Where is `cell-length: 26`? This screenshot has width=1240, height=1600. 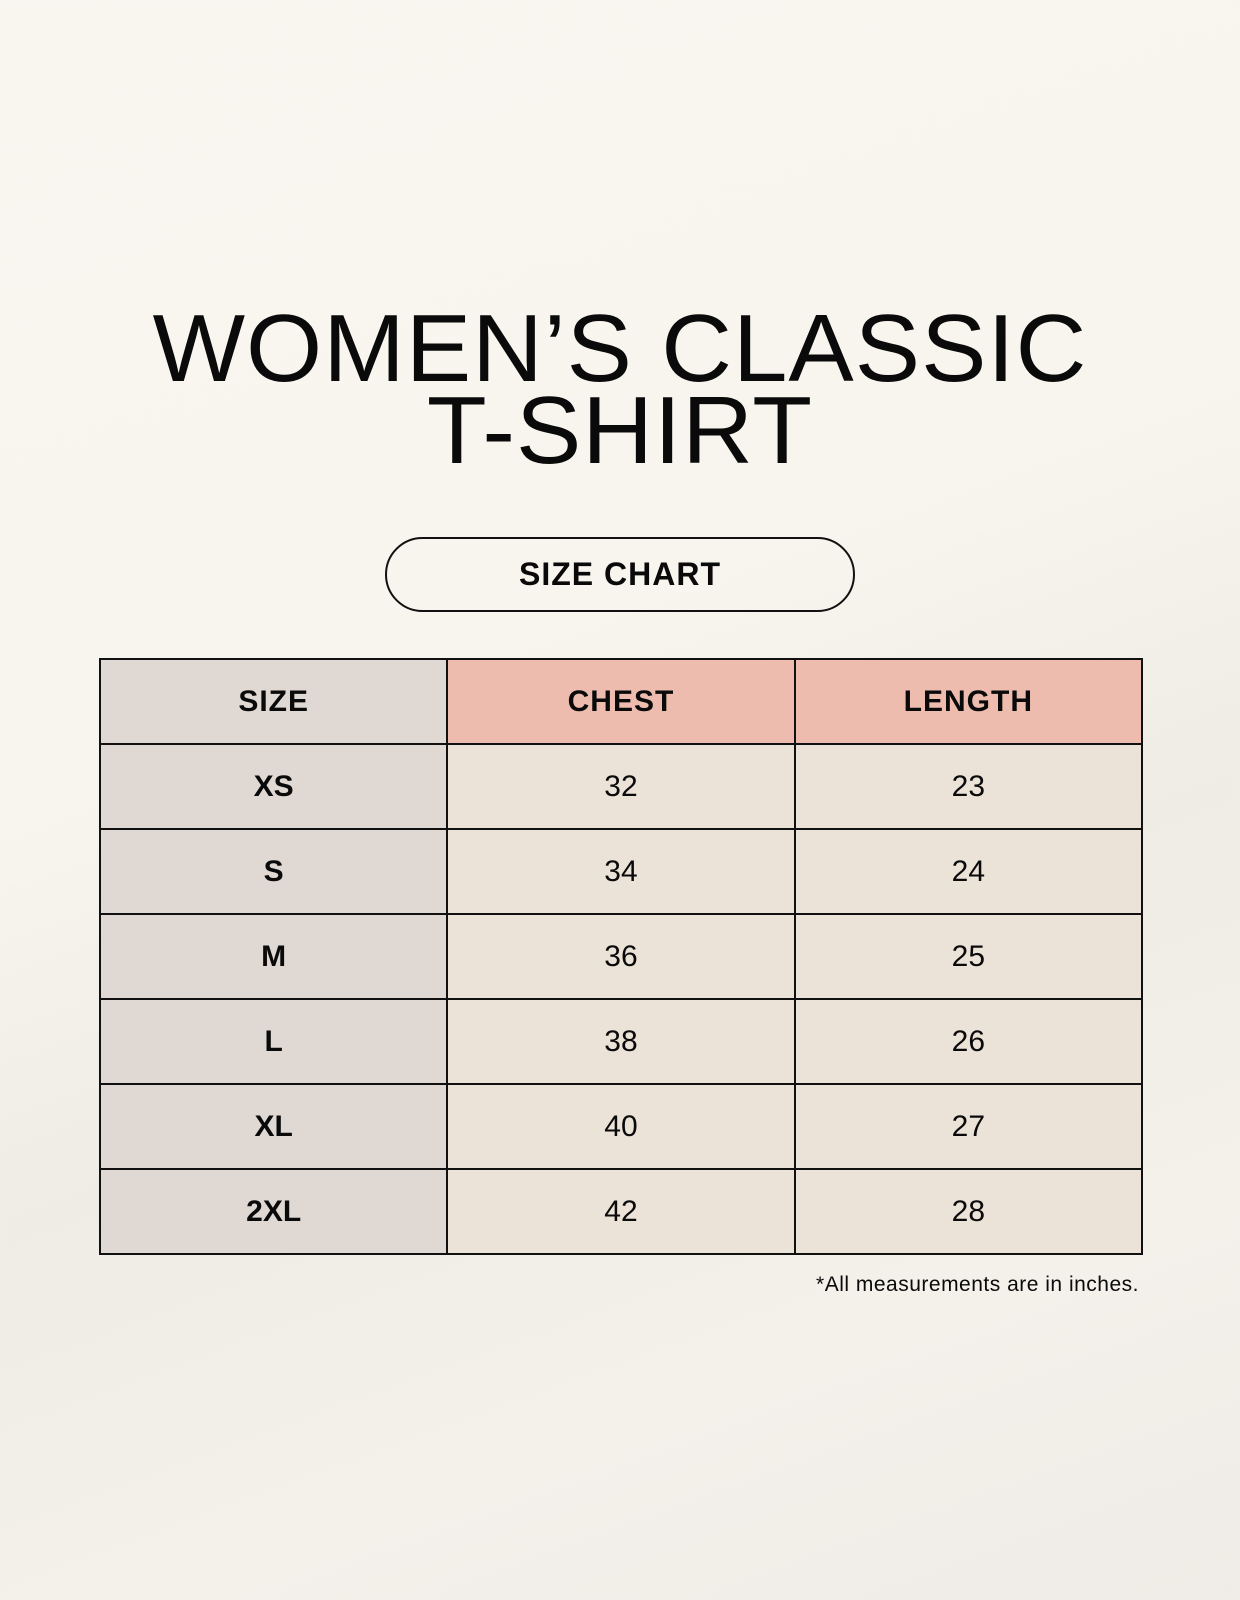
cell-length: 26 is located at coordinates (968, 1041).